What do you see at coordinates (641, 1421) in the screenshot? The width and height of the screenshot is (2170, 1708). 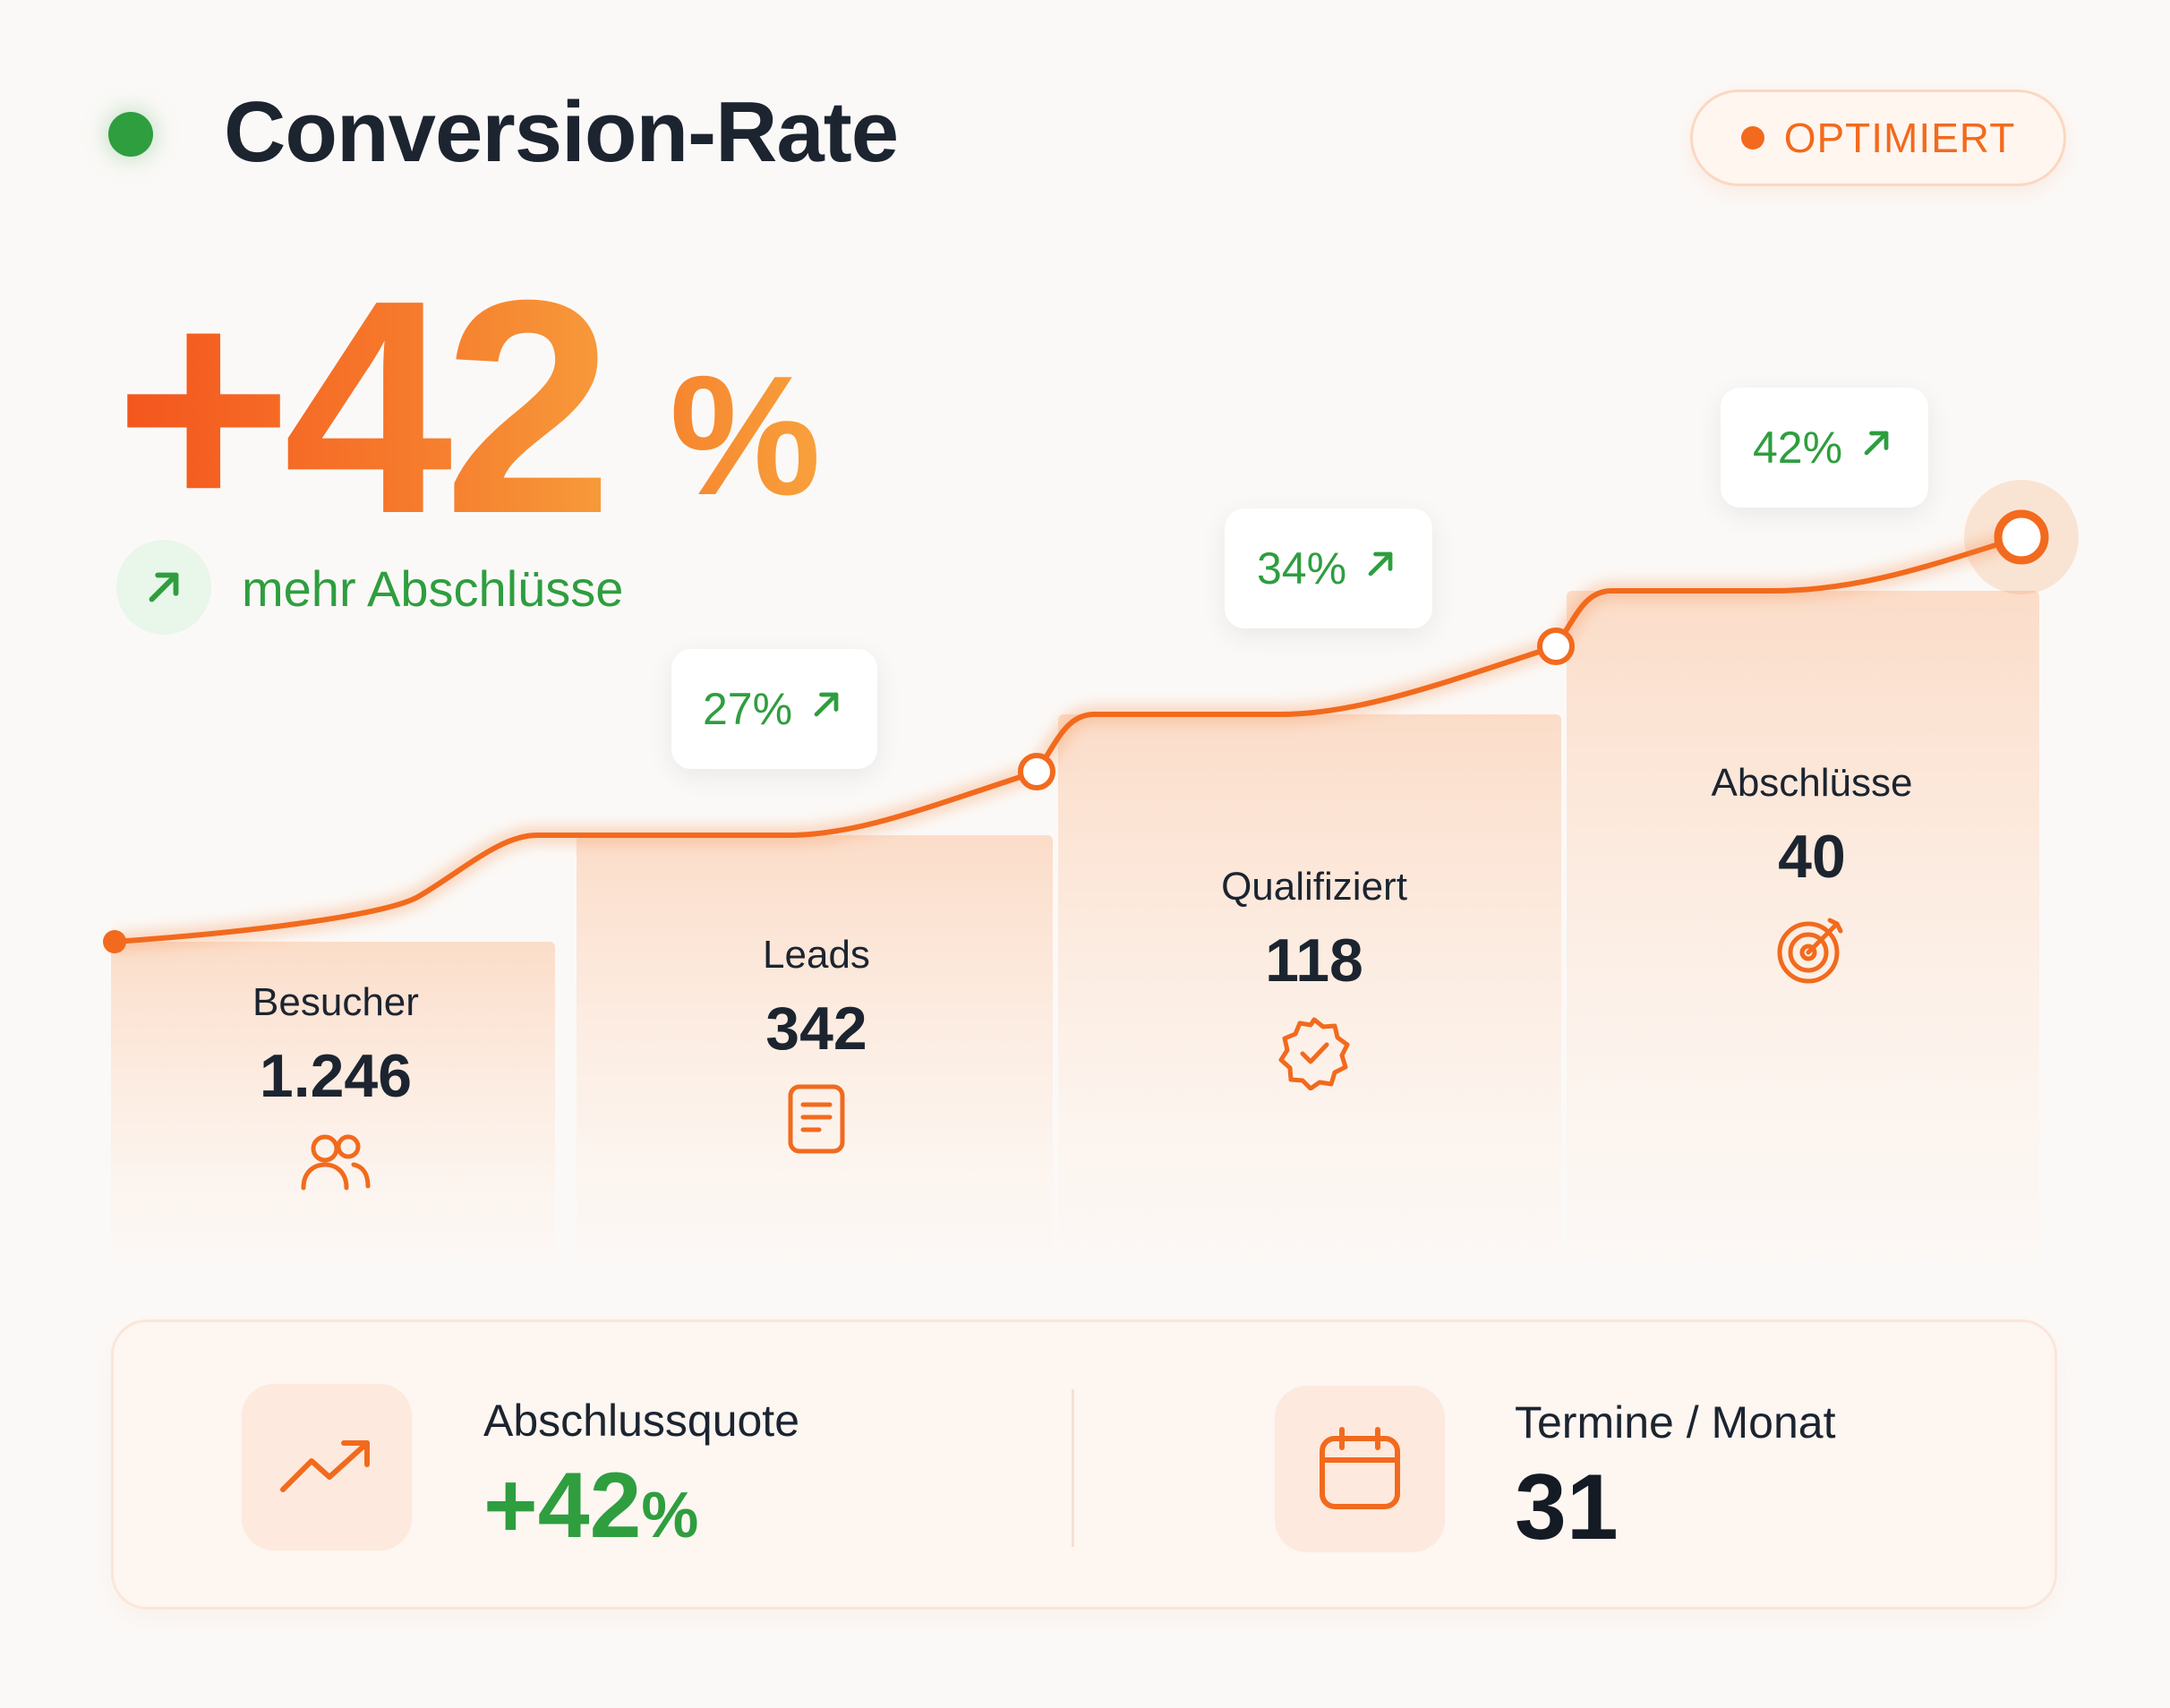 I see `summary-left-label: Abschlussquote` at bounding box center [641, 1421].